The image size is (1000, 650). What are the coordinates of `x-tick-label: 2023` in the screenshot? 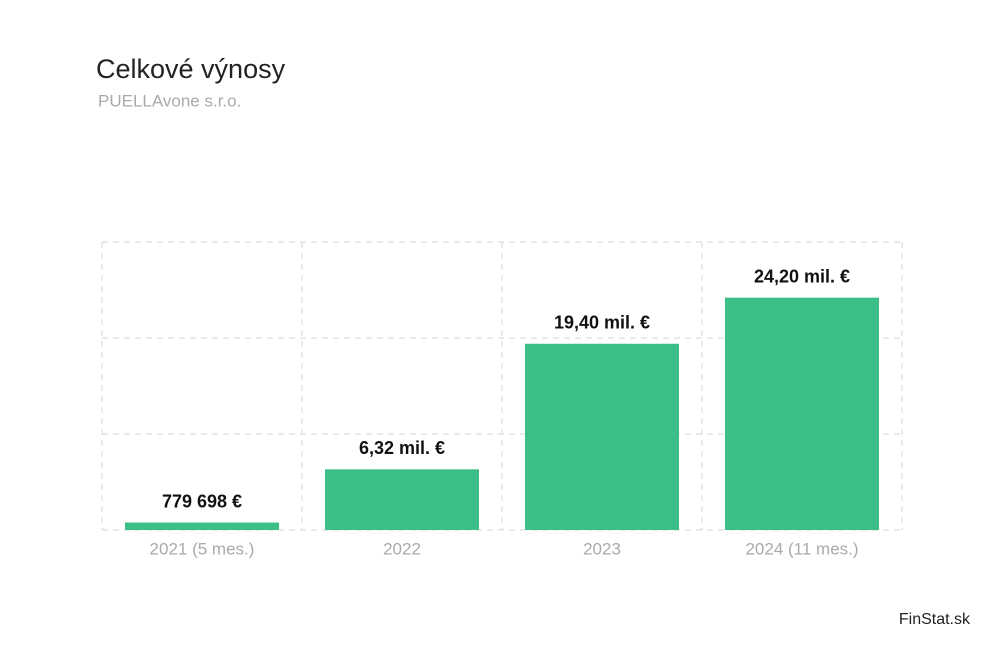 It's located at (602, 548).